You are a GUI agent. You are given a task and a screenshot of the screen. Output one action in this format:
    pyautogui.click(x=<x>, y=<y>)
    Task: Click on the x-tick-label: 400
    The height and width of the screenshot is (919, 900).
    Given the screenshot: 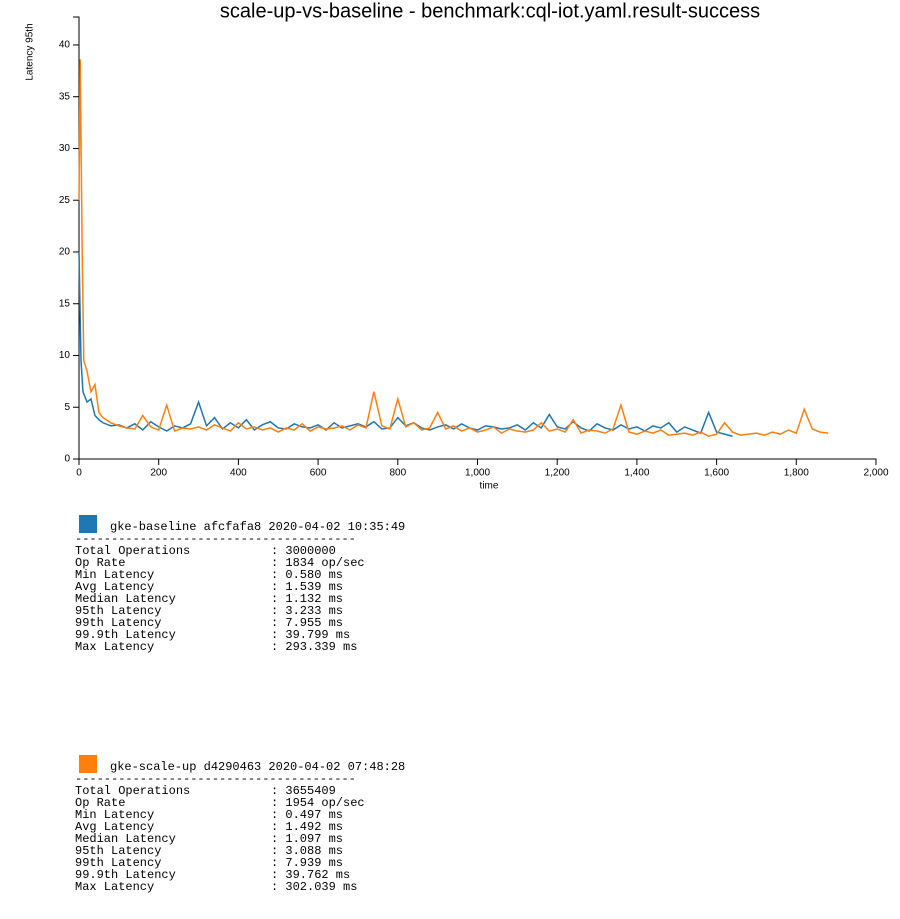 What is the action you would take?
    pyautogui.click(x=238, y=473)
    